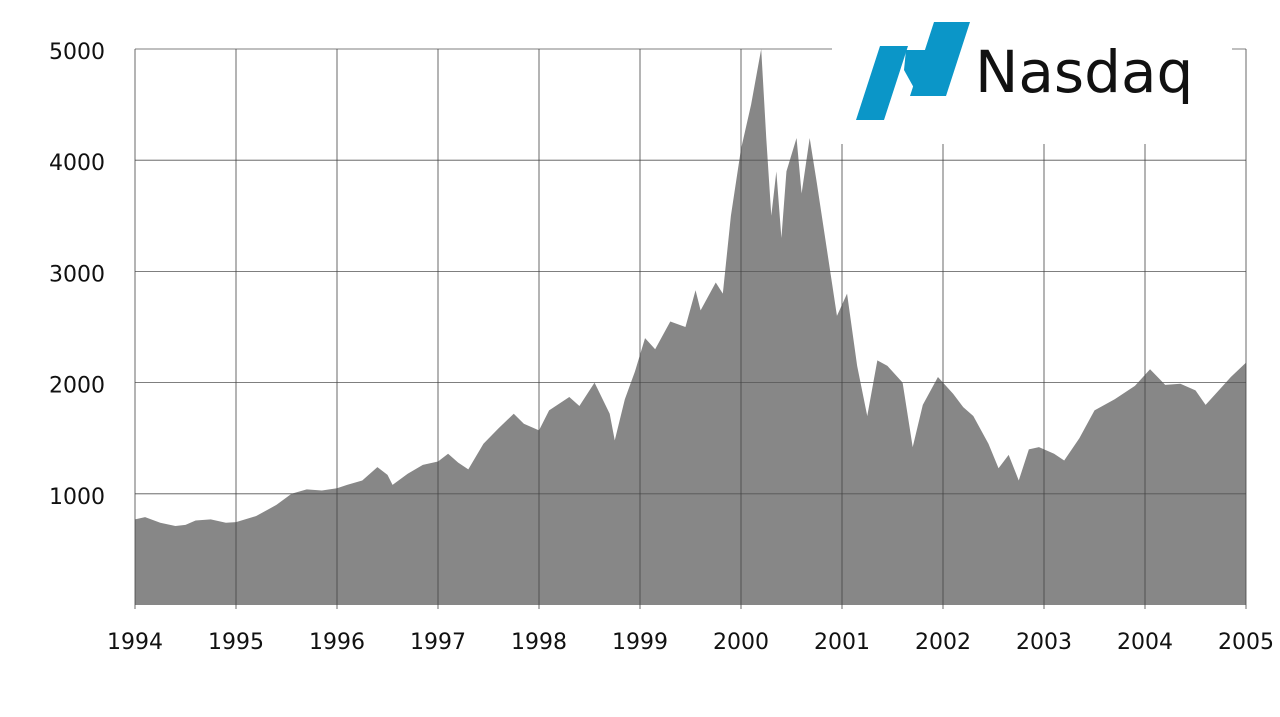 This screenshot has width=1280, height=717. I want to click on logo: Nasdaq, so click(1024, 71).